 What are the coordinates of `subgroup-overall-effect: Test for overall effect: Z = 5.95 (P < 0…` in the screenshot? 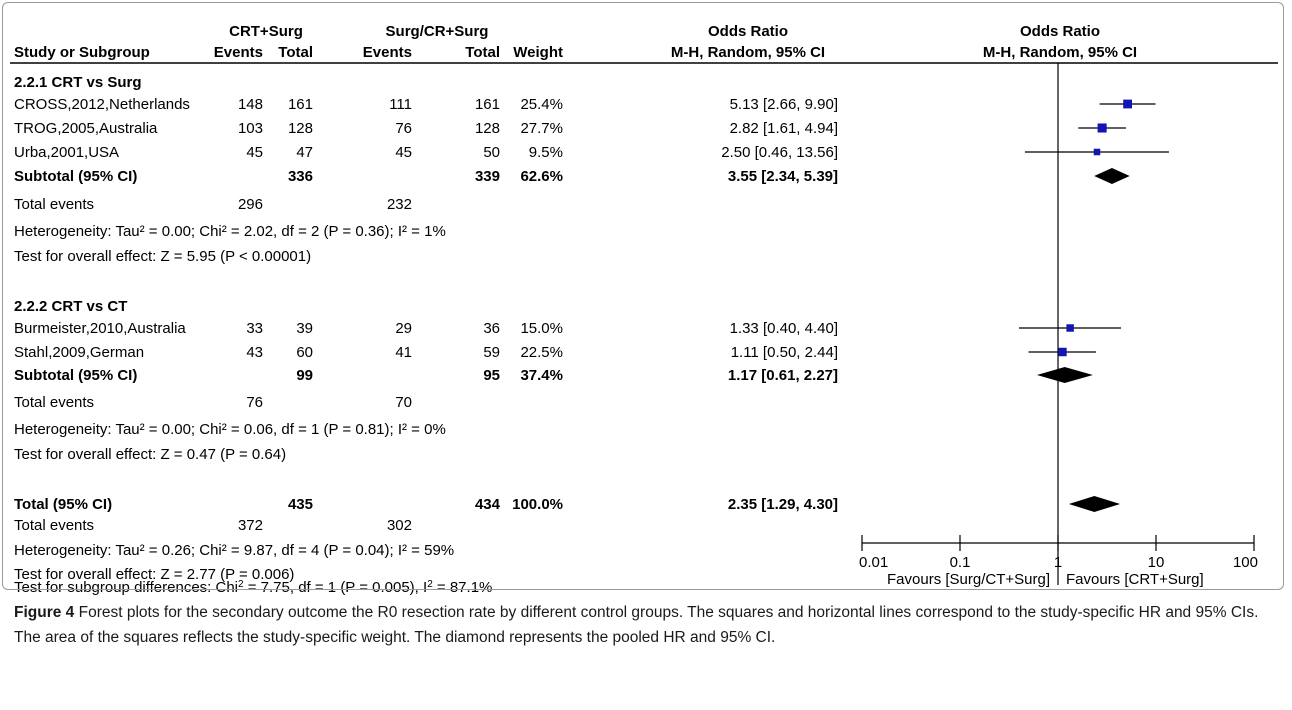 It's located at (162, 256).